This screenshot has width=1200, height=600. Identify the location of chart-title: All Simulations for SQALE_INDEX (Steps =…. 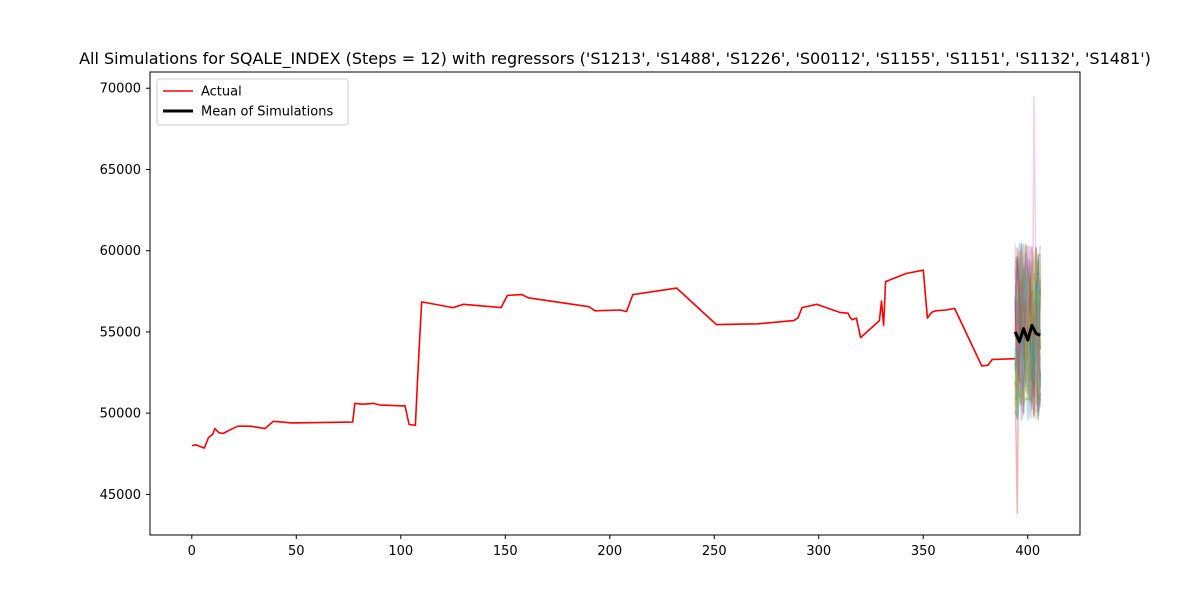
(615, 59).